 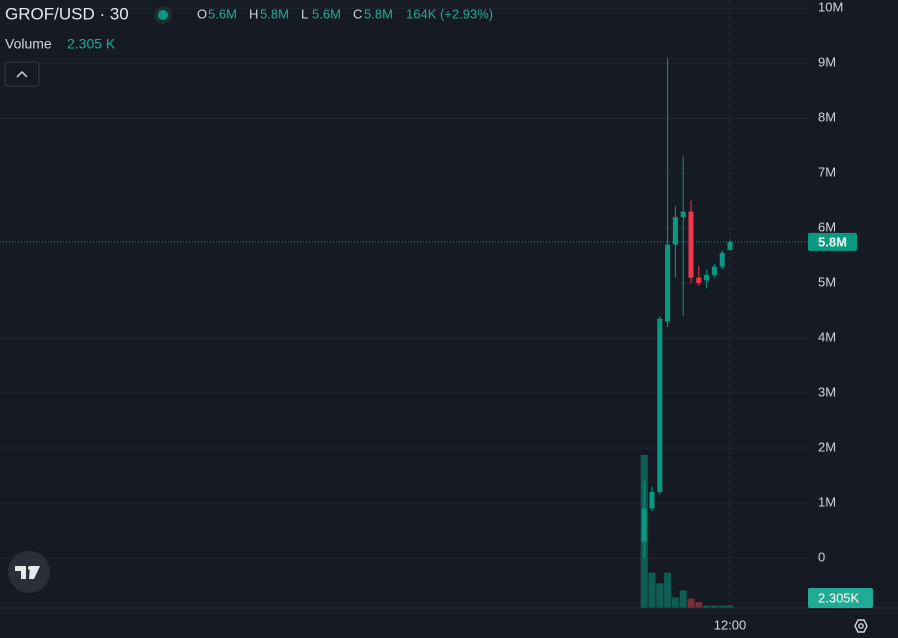 I want to click on y-tick-label: 7M, so click(x=827, y=172).